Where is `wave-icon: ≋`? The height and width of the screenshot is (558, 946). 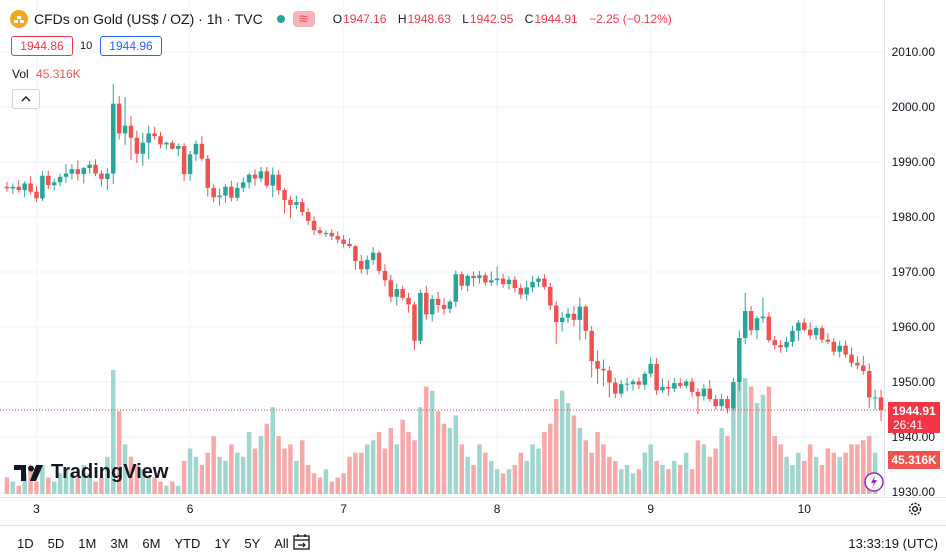 wave-icon: ≋ is located at coordinates (303, 19).